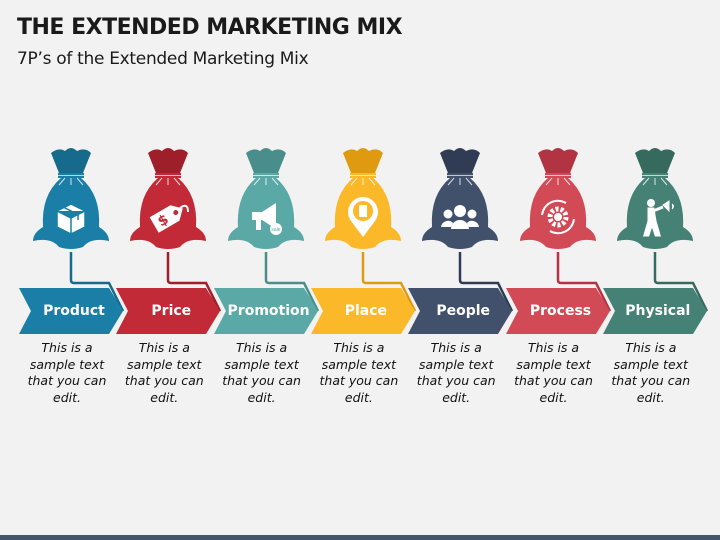 This screenshot has height=540, width=720. I want to click on item-label: Place, so click(366, 311).